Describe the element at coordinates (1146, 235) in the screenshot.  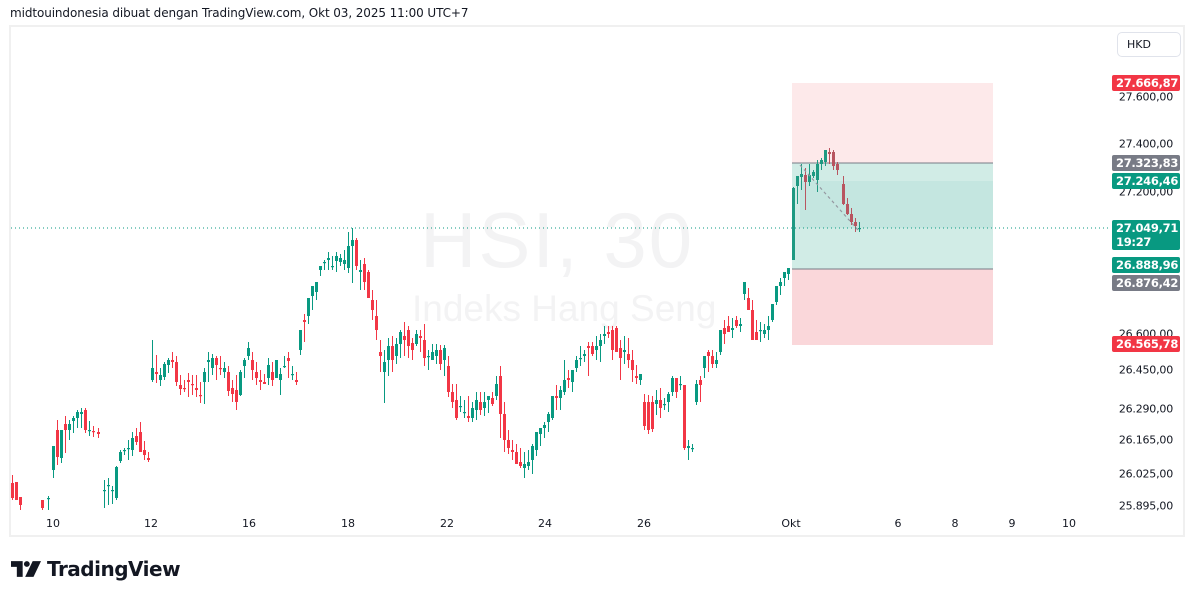
I see `last-price-badge: 27.049,71 19:27` at that location.